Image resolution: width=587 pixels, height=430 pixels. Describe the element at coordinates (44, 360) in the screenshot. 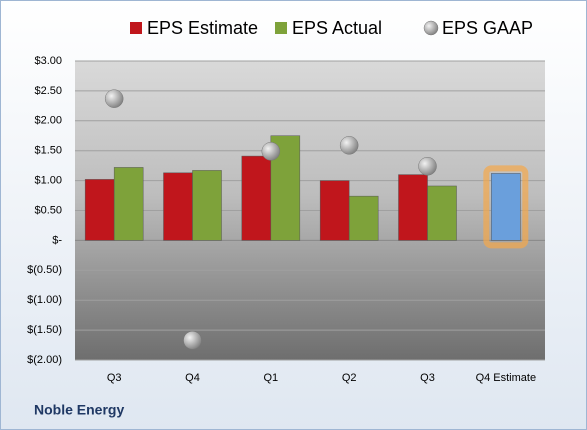

I see `y-tick-label: $(2.00)` at that location.